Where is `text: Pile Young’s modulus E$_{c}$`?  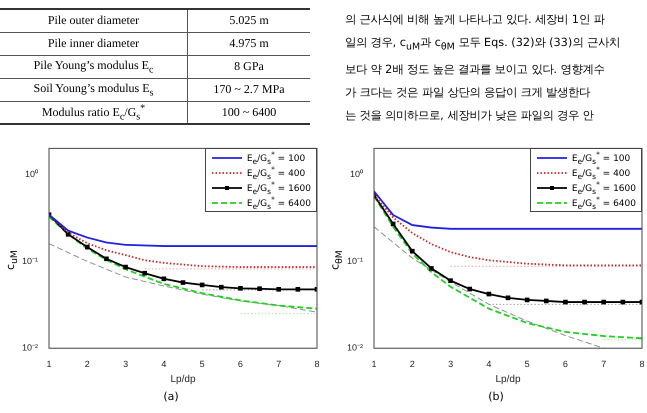 text: Pile Young’s modulus E$_{c}$ is located at coordinates (94, 66).